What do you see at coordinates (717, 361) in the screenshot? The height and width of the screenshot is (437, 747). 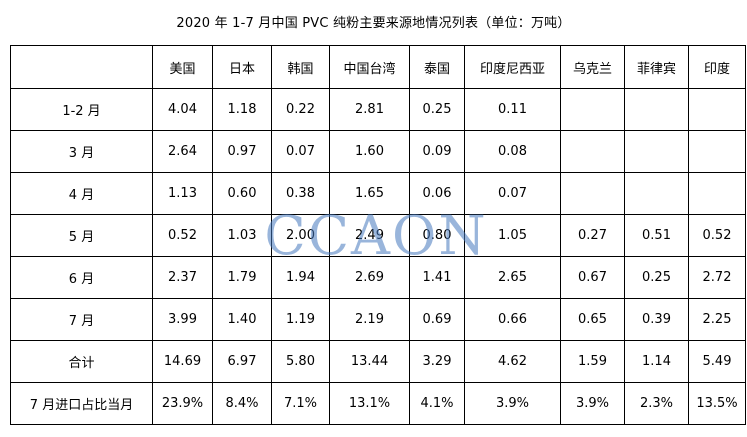 I see `table-cell: 5.49` at bounding box center [717, 361].